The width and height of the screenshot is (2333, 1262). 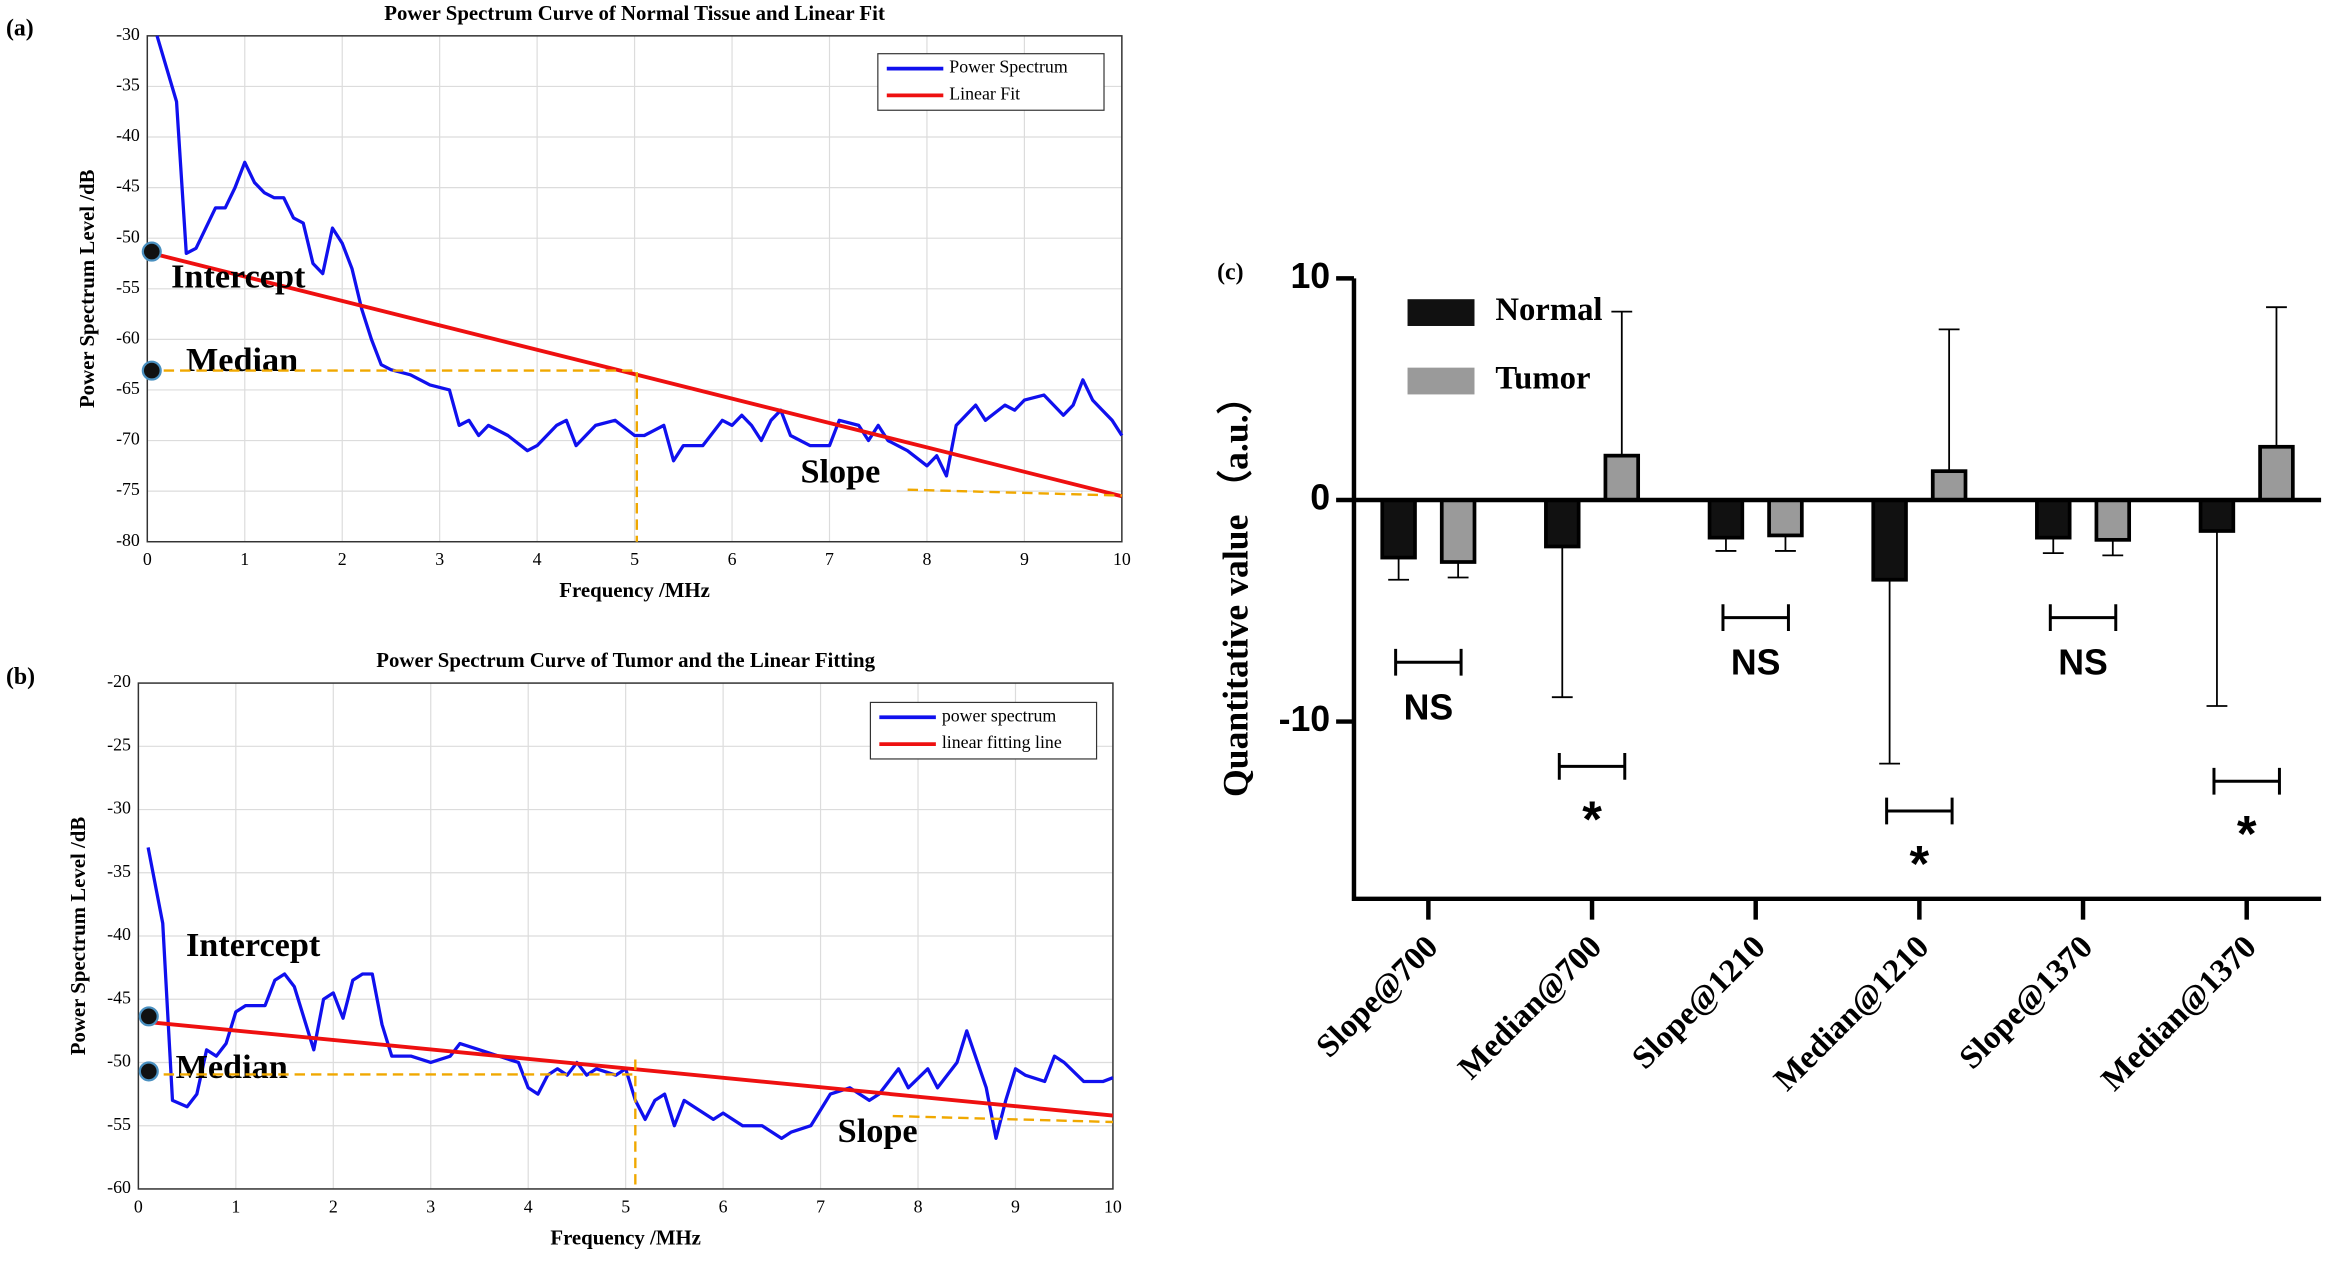 I want to click on y-tick-label: -80, so click(x=128, y=540).